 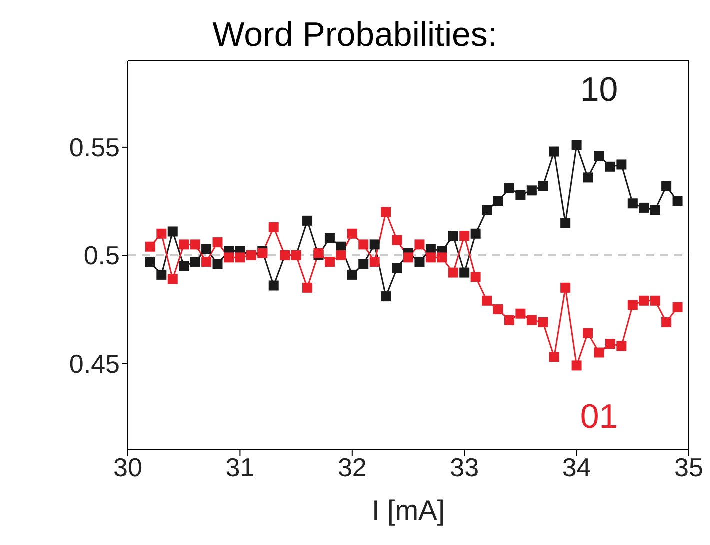 I want to click on x-tick-label: 31, so click(x=240, y=467).